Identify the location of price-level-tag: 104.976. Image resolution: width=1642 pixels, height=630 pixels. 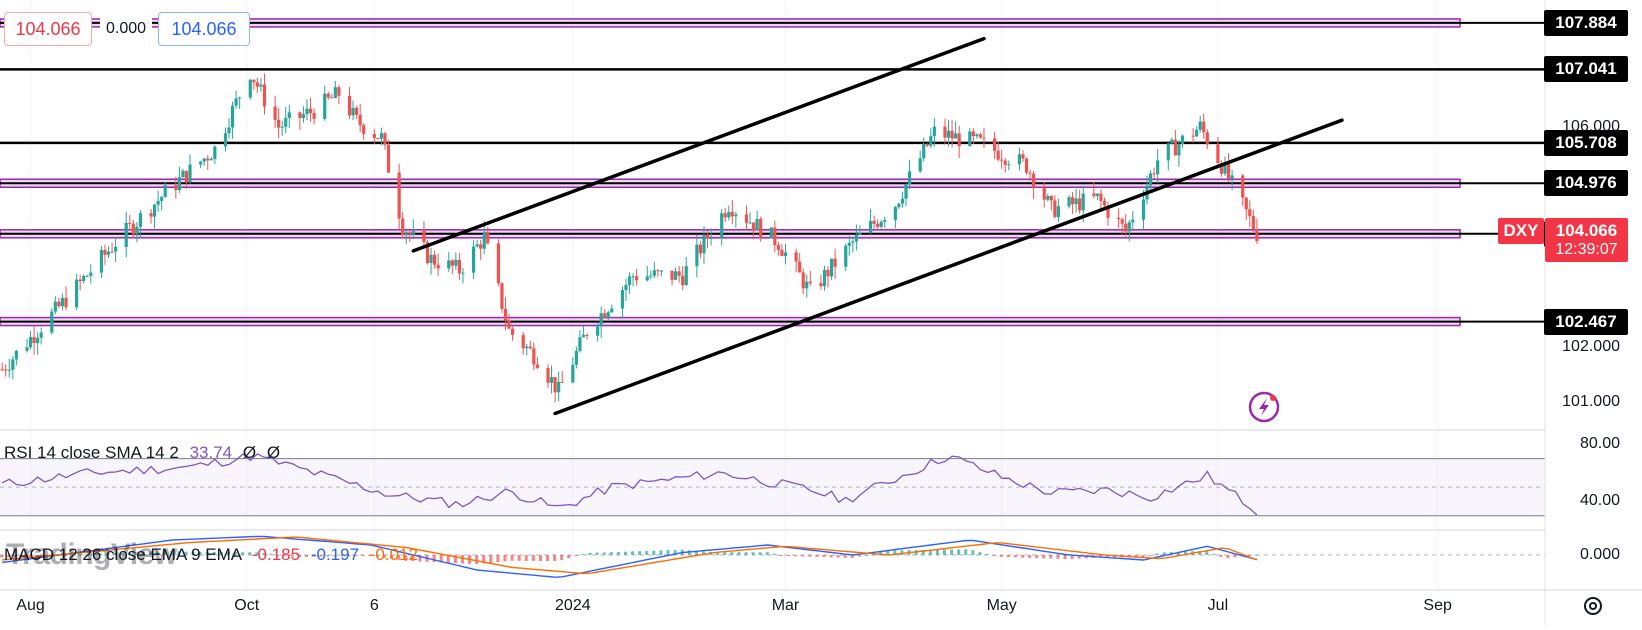
(1586, 183).